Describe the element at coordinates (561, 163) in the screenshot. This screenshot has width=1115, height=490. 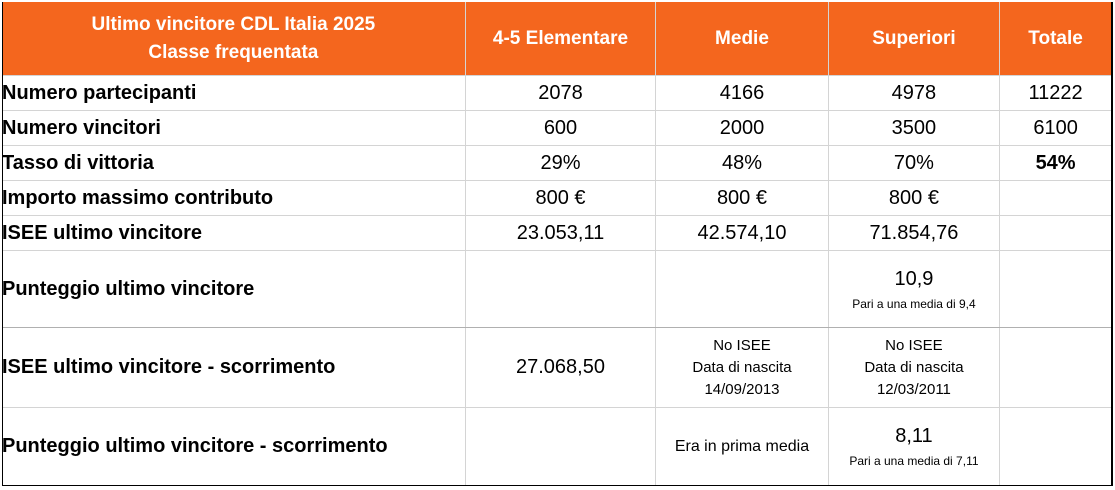
I see `cell-tasso-elementare: 29%` at that location.